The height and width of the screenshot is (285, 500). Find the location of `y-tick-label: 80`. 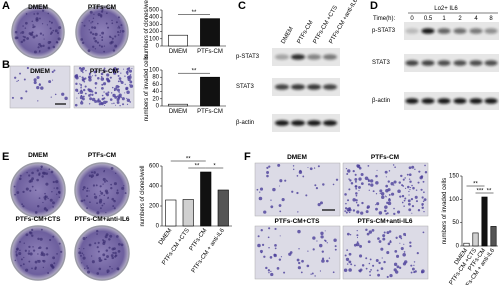

y-tick-label: 80 is located at coordinates (155, 78).